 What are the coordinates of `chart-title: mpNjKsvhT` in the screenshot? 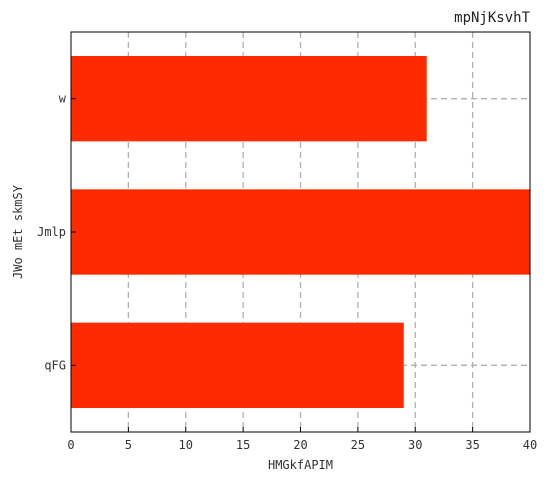 It's located at (492, 18).